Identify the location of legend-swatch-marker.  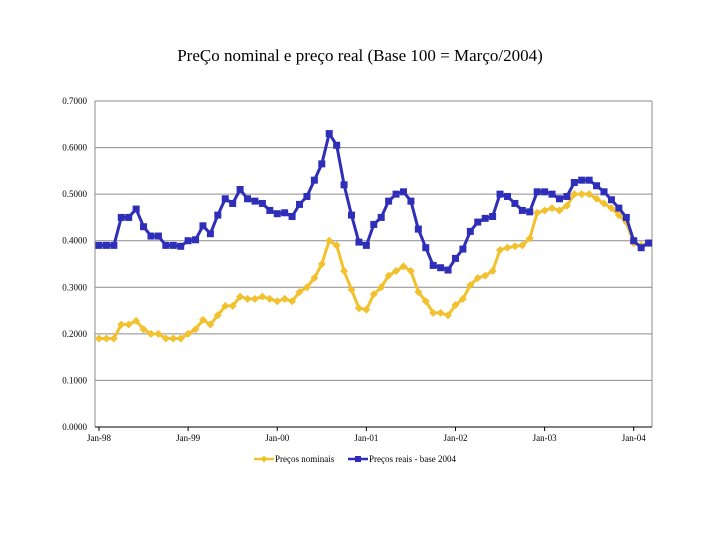
(358, 459).